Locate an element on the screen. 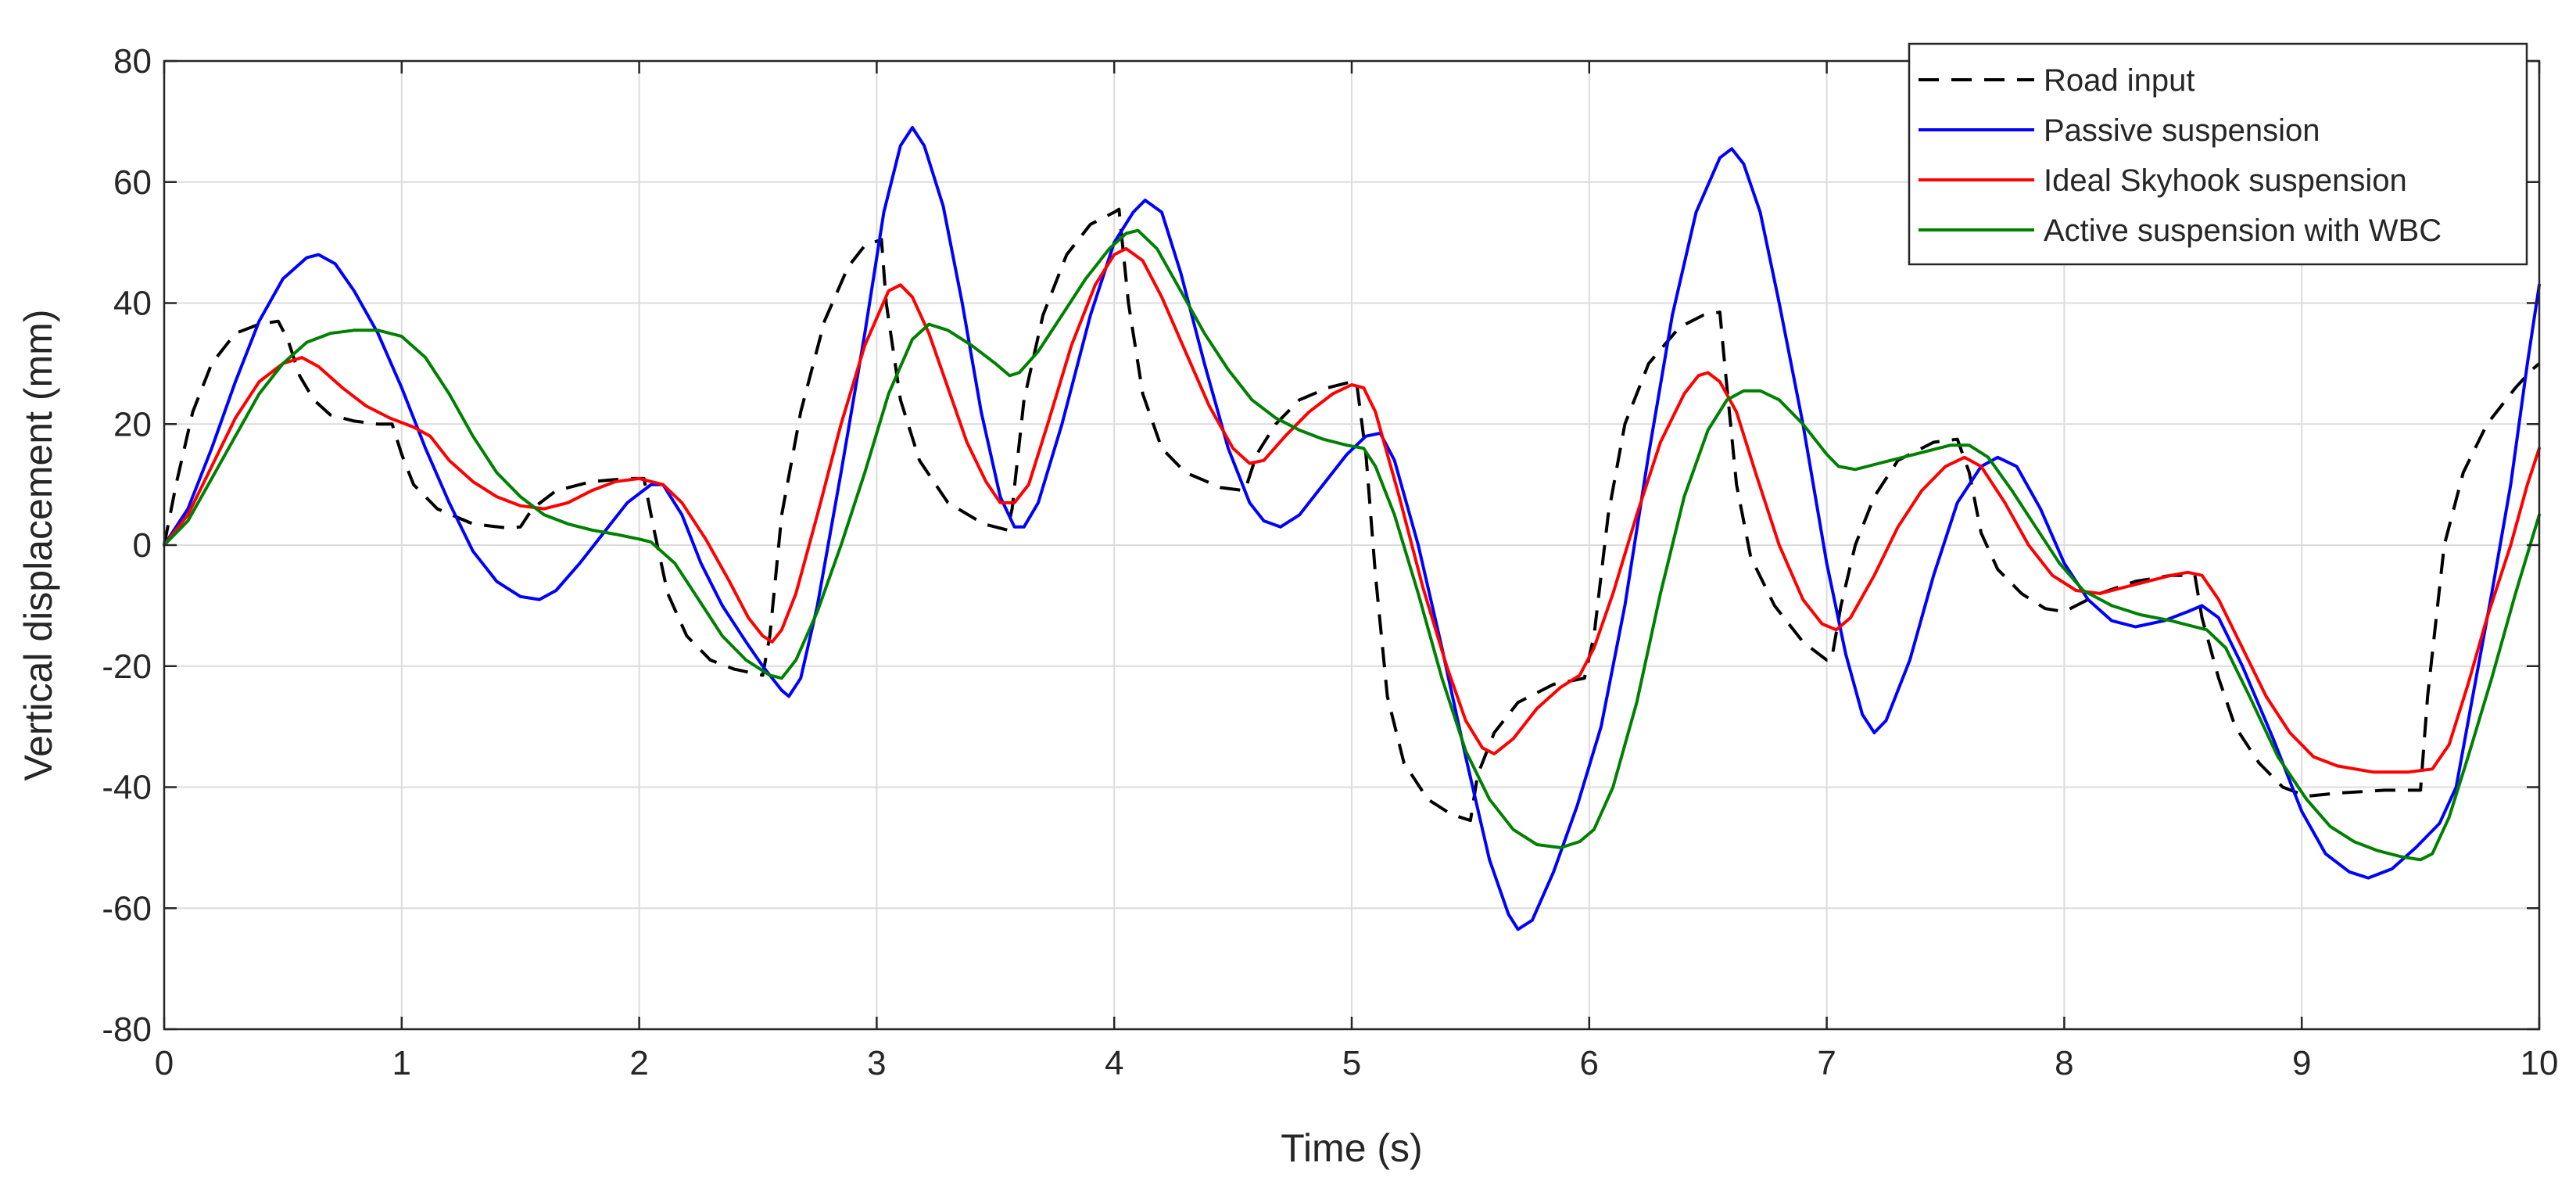  x-tick-label: 7 is located at coordinates (1826, 1063).